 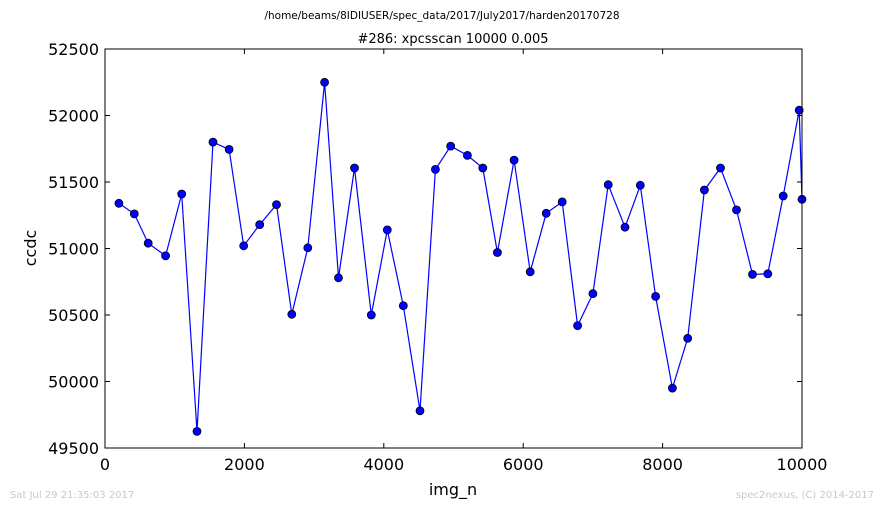 What do you see at coordinates (73, 182) in the screenshot?
I see `y-tick-label: 51500` at bounding box center [73, 182].